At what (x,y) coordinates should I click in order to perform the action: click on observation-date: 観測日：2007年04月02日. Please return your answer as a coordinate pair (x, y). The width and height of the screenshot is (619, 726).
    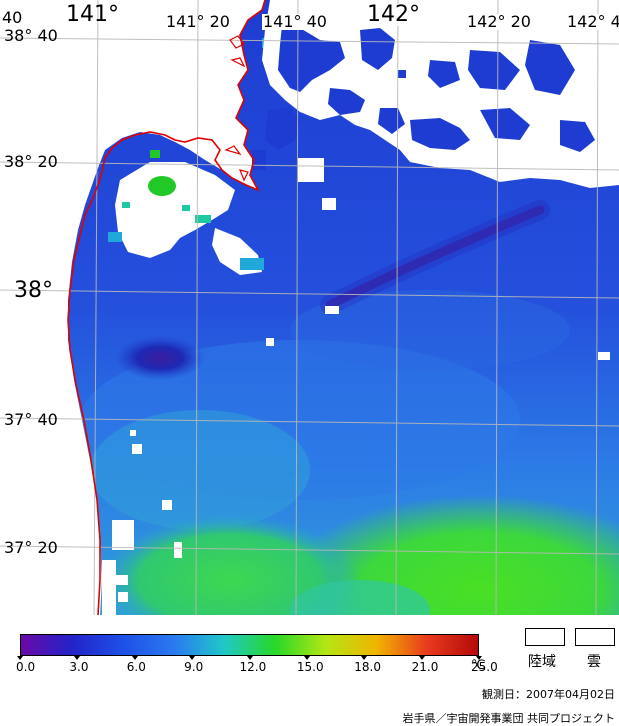
    Looking at the image, I should click on (548, 694).